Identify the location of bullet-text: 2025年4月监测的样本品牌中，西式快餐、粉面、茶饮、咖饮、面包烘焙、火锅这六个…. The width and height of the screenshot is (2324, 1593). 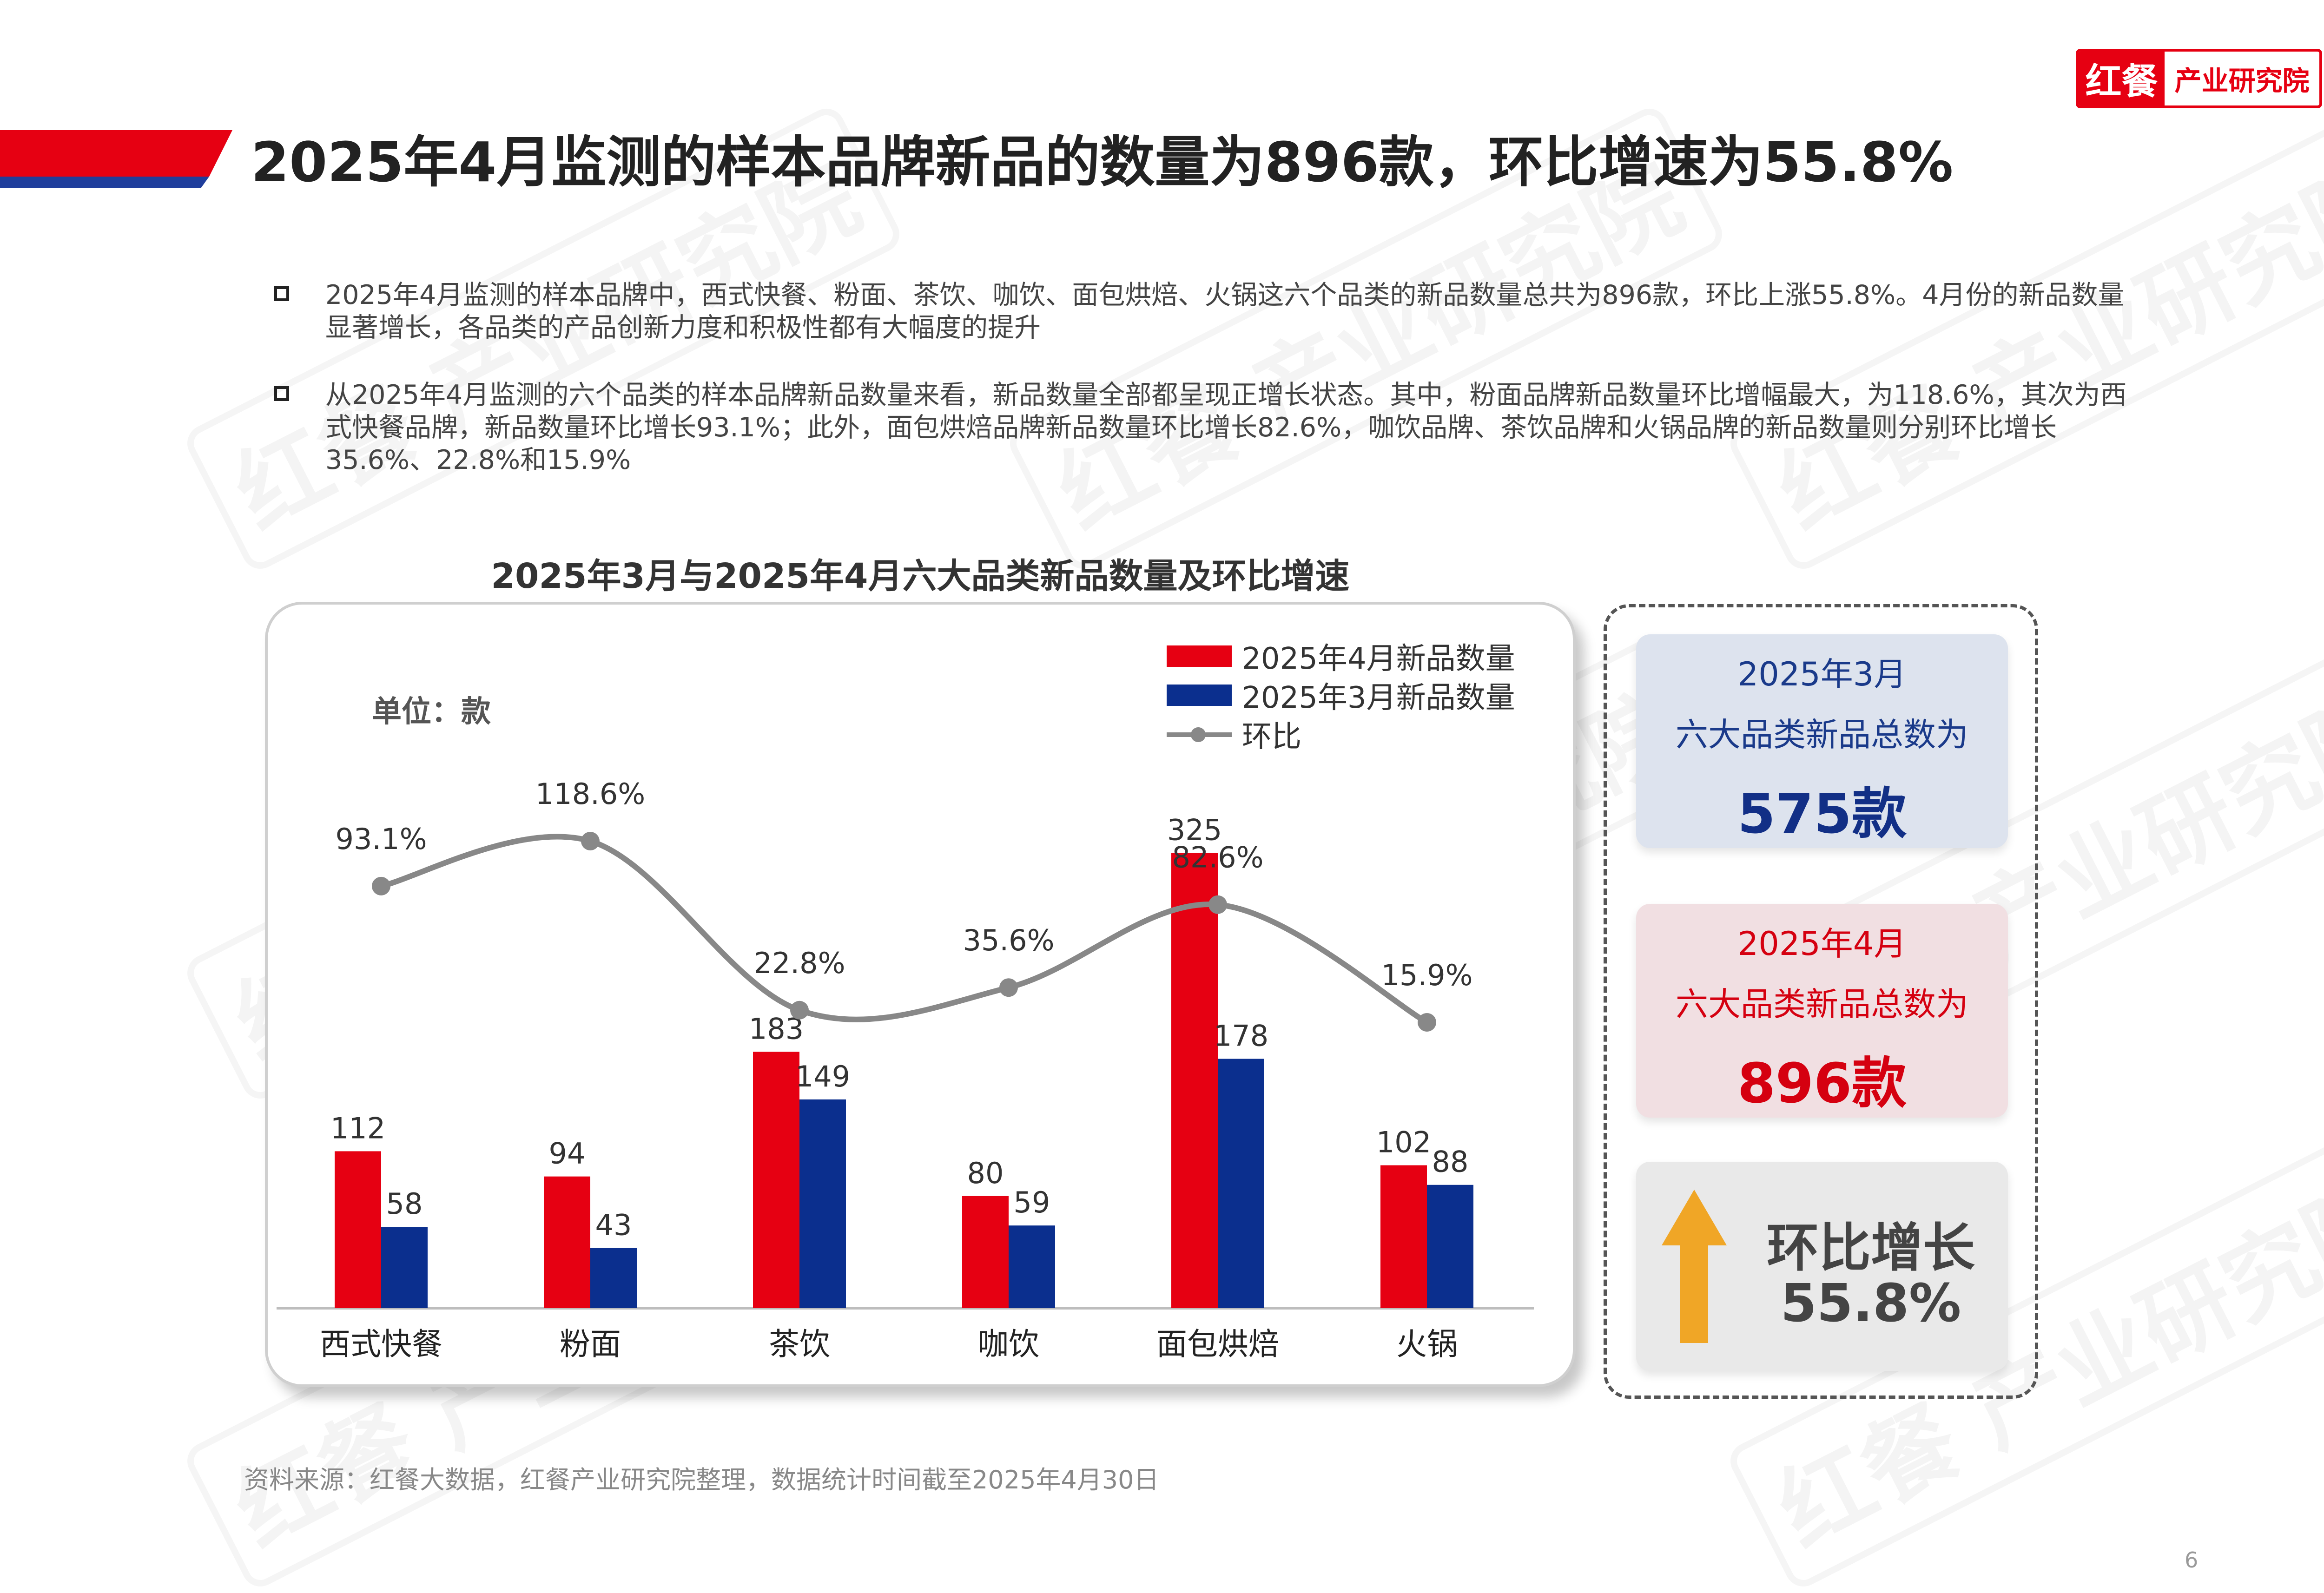
(1225, 311).